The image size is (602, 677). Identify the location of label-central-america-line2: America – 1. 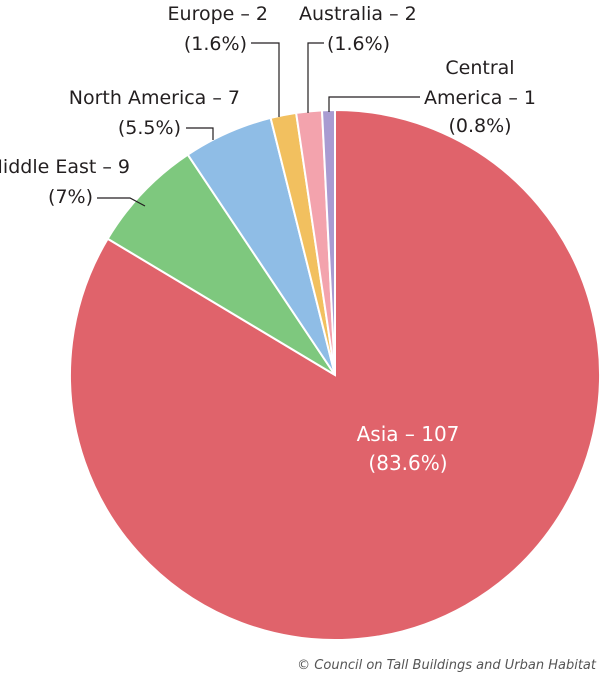
(480, 98).